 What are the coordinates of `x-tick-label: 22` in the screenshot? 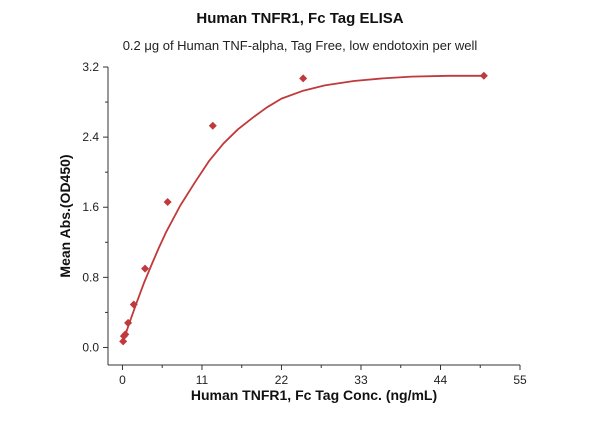 It's located at (282, 380).